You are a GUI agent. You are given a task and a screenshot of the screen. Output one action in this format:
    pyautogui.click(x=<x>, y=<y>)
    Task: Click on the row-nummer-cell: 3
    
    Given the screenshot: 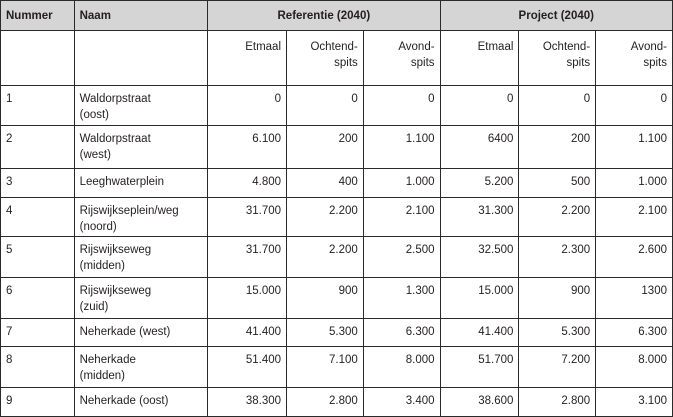 What is the action you would take?
    pyautogui.click(x=37, y=183)
    